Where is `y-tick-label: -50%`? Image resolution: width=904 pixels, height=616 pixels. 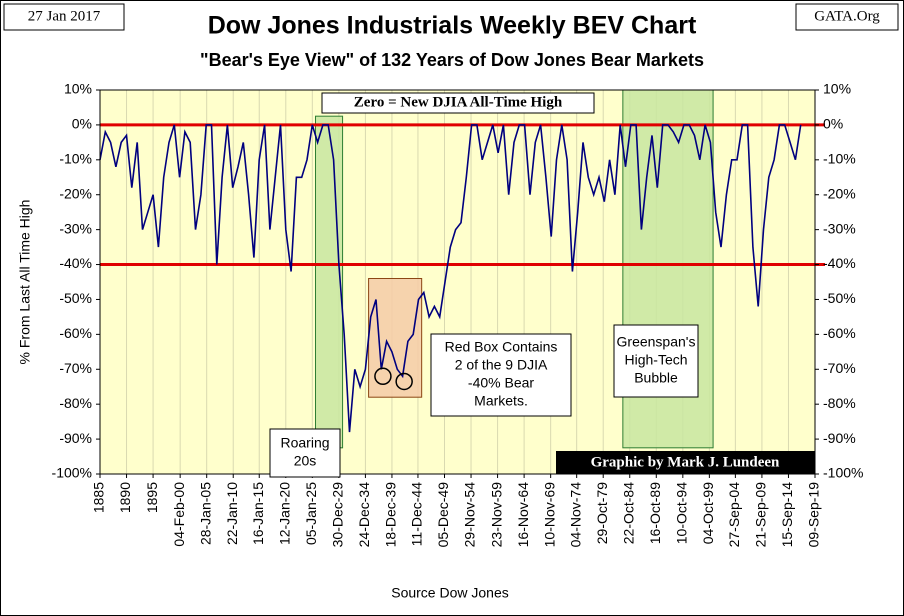 y-tick-label: -50% is located at coordinates (75, 298).